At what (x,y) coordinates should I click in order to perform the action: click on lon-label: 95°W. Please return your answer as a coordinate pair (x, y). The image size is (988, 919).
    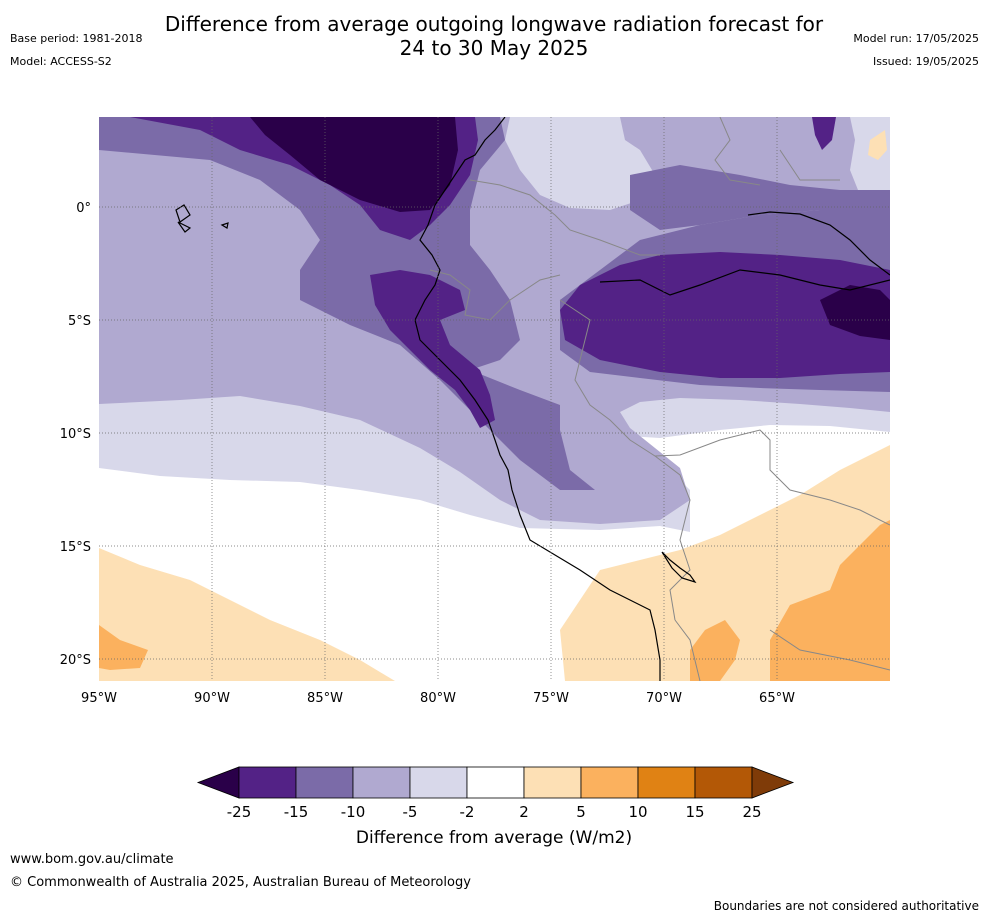
    Looking at the image, I should click on (99, 698).